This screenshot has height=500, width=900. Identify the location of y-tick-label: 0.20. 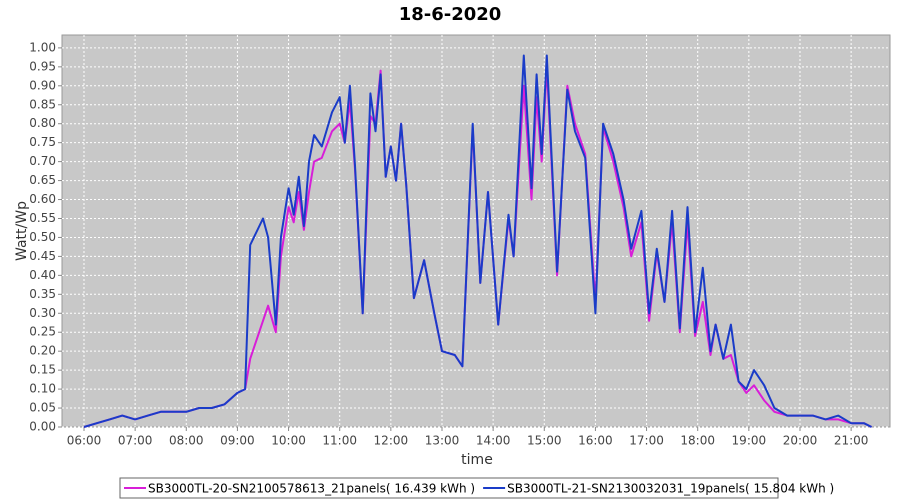
(42, 351).